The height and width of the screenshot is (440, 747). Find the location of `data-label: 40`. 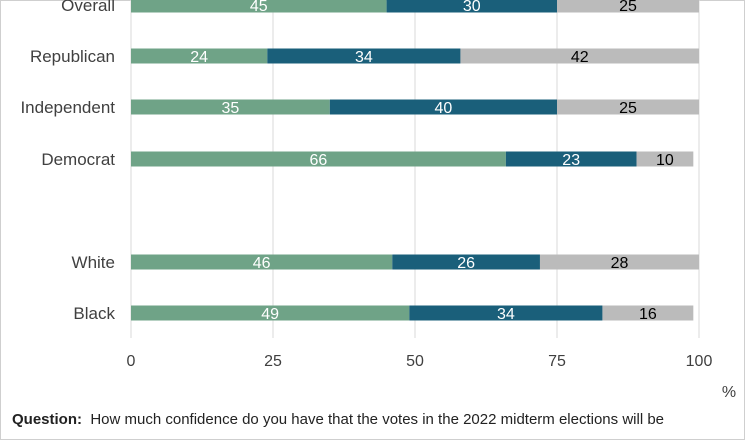

data-label: 40 is located at coordinates (444, 108).